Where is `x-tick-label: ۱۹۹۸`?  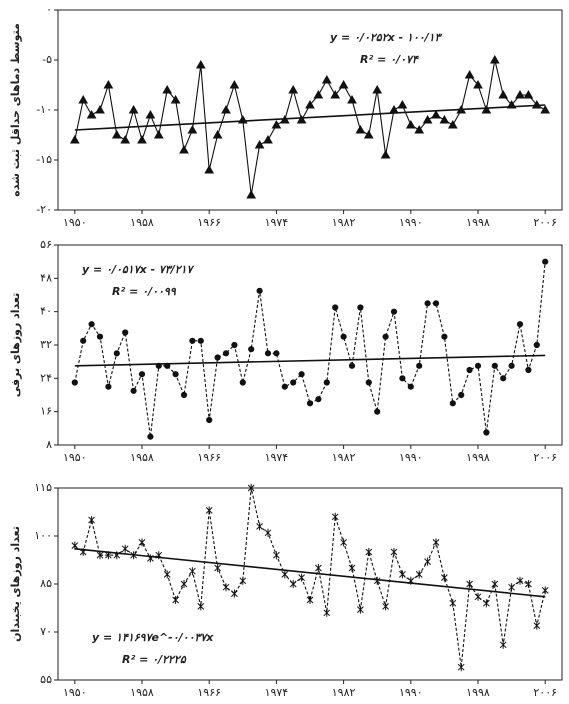 x-tick-label: ۱۹۹۸ is located at coordinates (478, 692).